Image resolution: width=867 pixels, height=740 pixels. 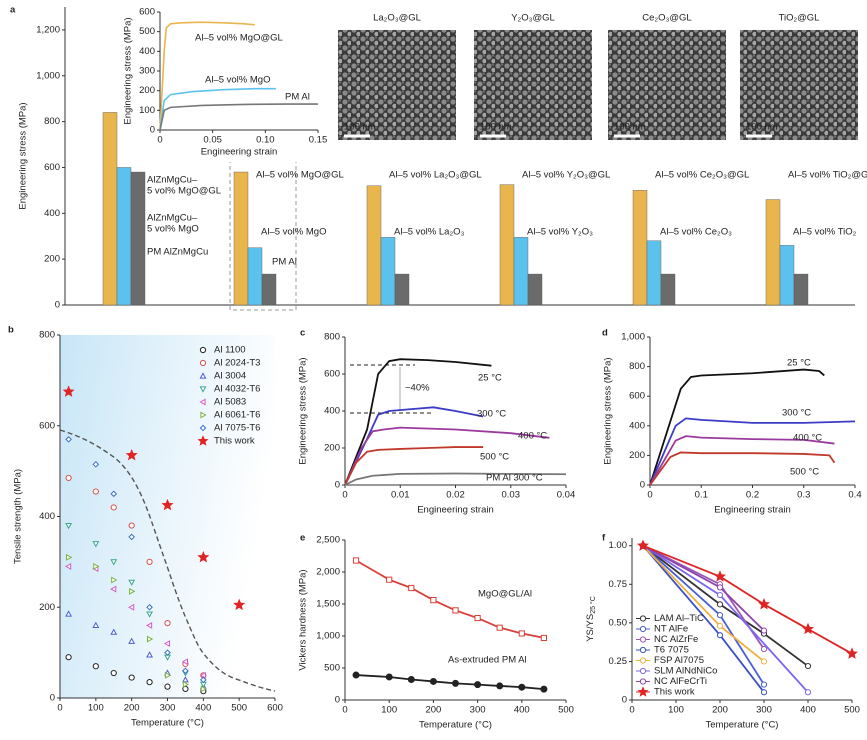 I want to click on highlight-box, so click(x=263, y=232).